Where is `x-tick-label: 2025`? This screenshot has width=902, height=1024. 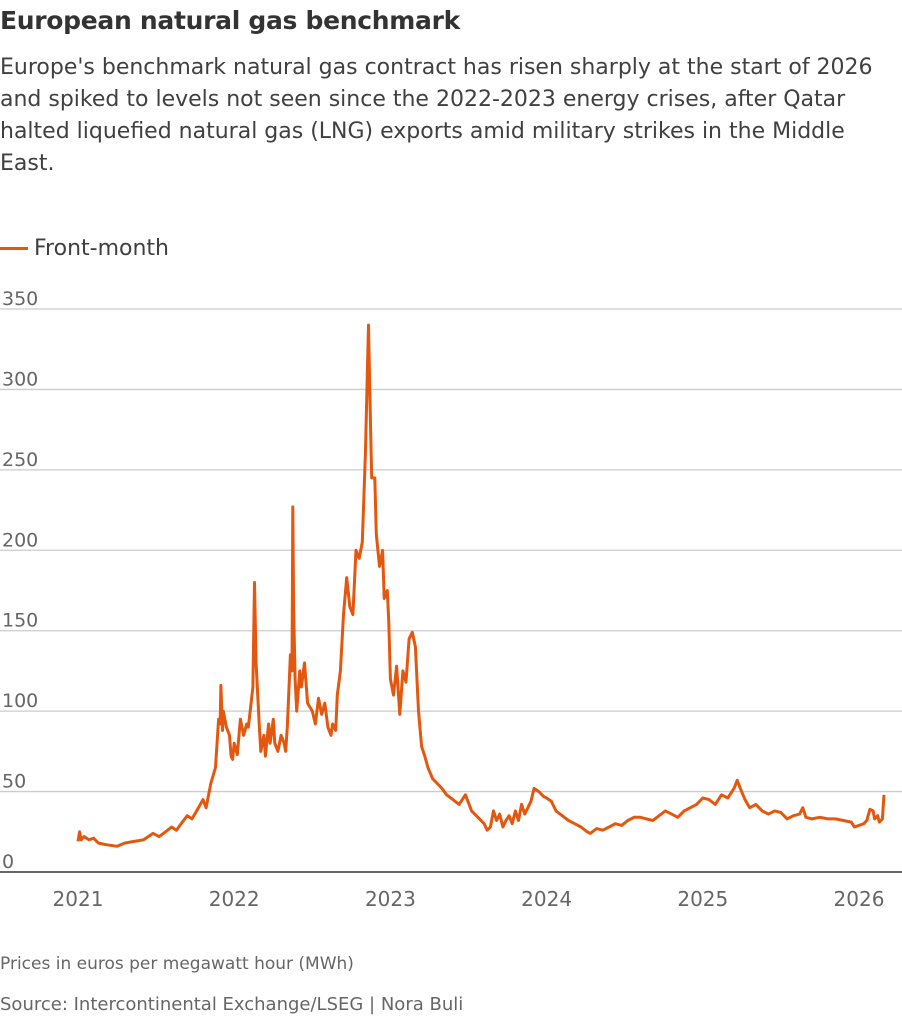
x-tick-label: 2025 is located at coordinates (702, 899).